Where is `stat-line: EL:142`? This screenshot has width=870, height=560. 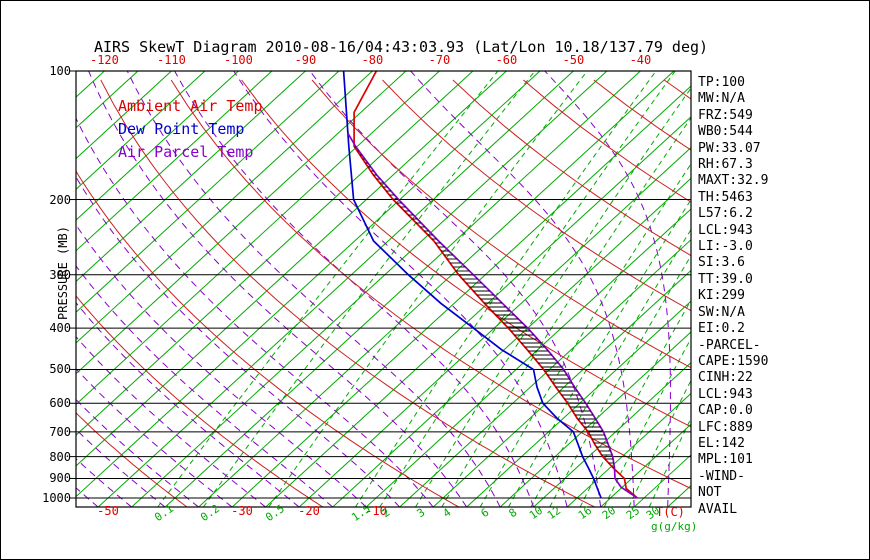 stat-line: EL:142 is located at coordinates (721, 443).